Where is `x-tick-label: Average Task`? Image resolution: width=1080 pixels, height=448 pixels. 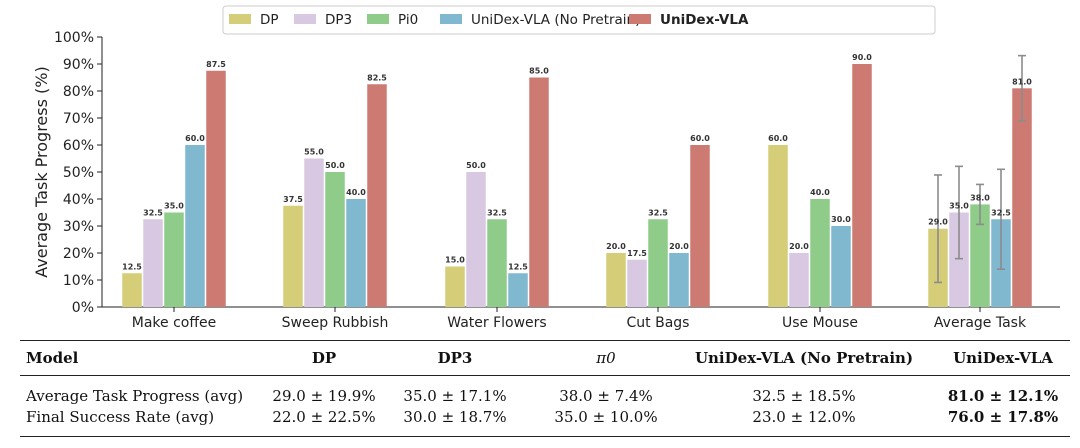 x-tick-label: Average Task is located at coordinates (980, 323).